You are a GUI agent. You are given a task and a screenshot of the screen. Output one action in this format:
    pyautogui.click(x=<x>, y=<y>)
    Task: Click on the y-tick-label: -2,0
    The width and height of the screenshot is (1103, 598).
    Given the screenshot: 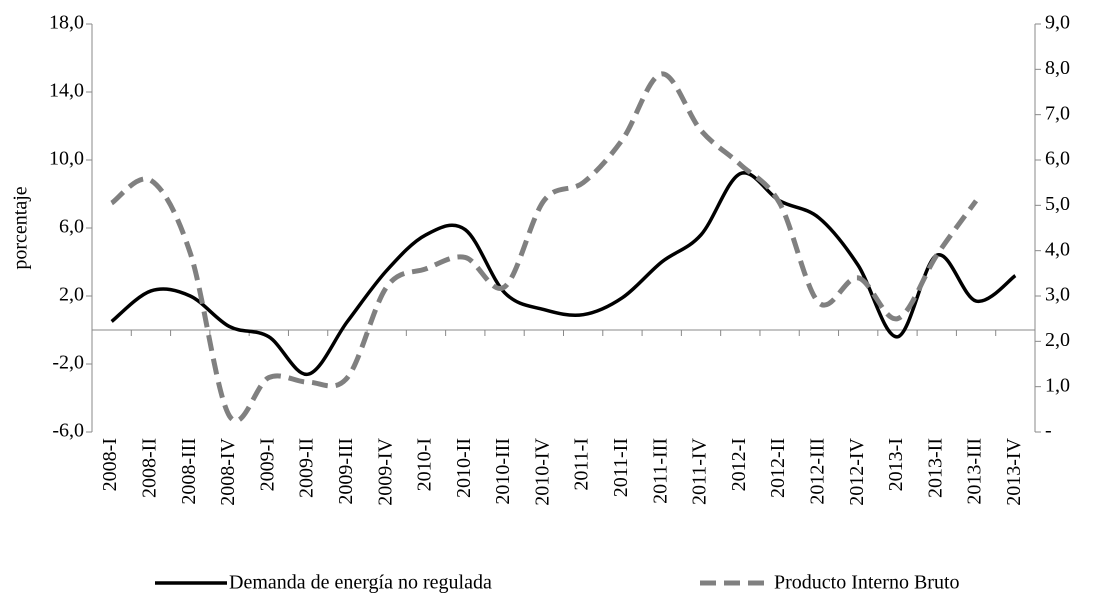 What is the action you would take?
    pyautogui.click(x=68, y=363)
    